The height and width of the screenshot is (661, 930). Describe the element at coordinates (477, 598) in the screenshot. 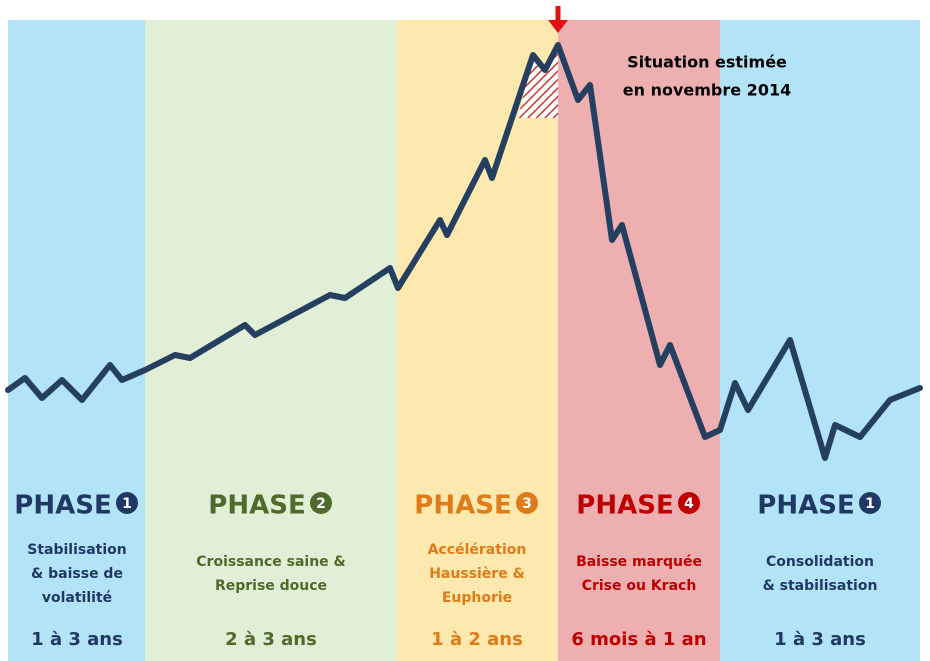

I see `phase-description: Euphorie` at that location.